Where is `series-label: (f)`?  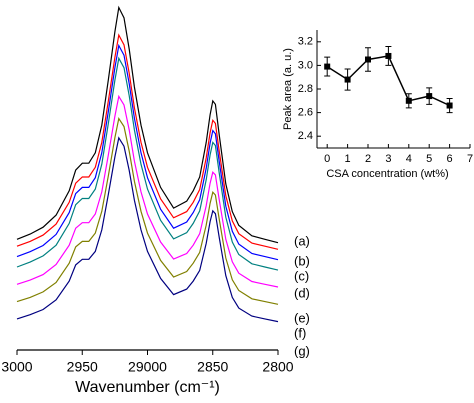
series-label: (f) is located at coordinates (300, 332).